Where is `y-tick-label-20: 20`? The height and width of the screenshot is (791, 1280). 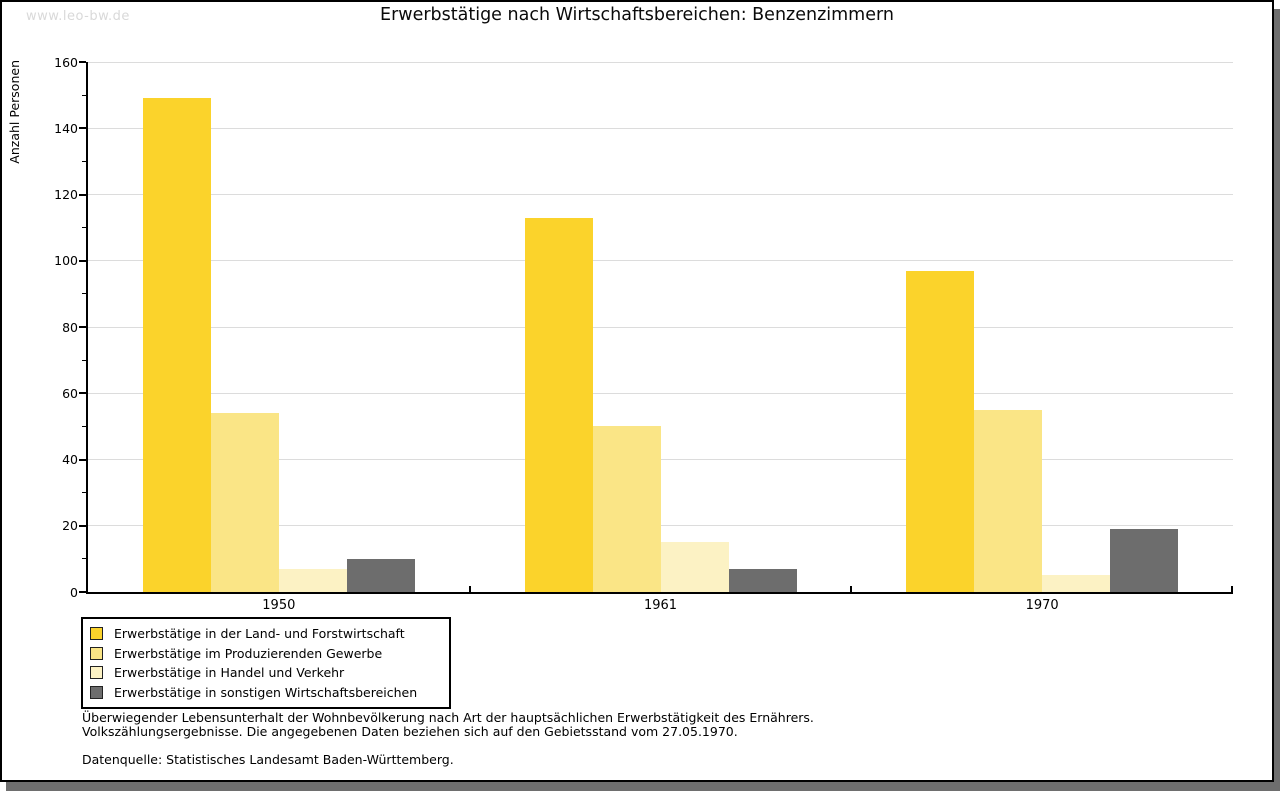
y-tick-label-20: 20 is located at coordinates (70, 526).